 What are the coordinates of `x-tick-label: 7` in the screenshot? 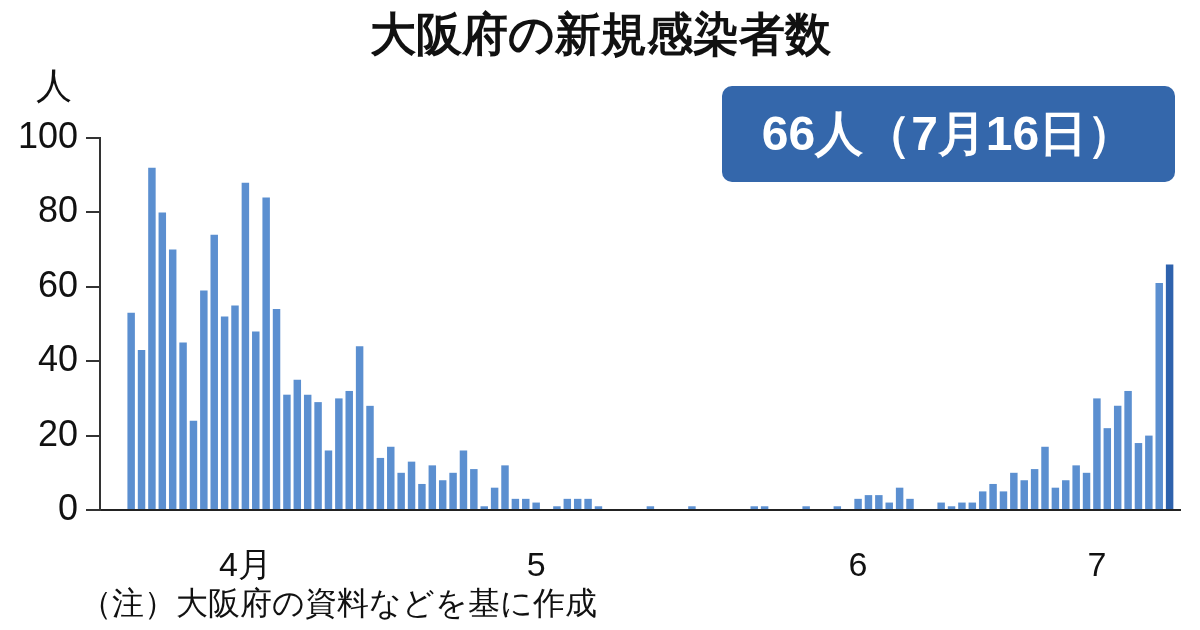 It's located at (1097, 563).